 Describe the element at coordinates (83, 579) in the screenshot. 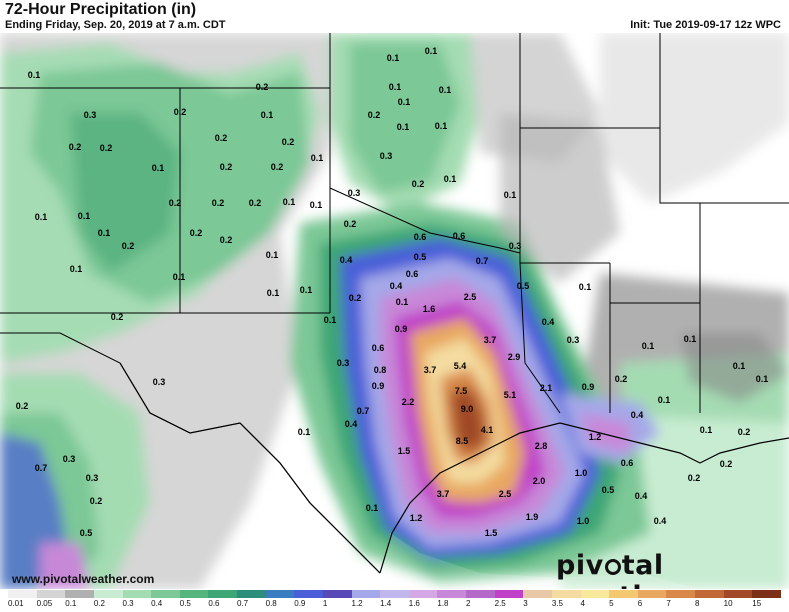

I see `source-url: www.pivotalweather.com` at that location.